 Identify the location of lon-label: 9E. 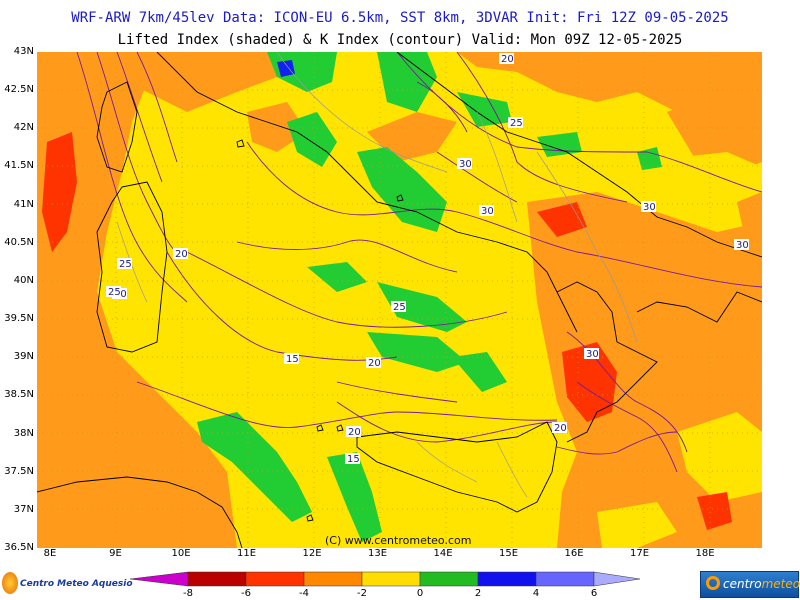
(115, 553).